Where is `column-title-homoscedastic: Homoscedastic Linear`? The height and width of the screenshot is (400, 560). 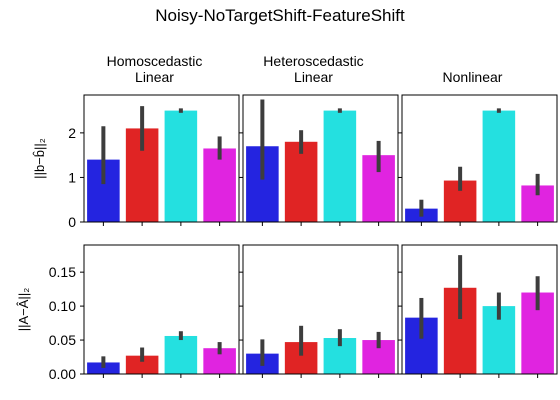
column-title-homoscedastic: Homoscedastic Linear is located at coordinates (154, 69).